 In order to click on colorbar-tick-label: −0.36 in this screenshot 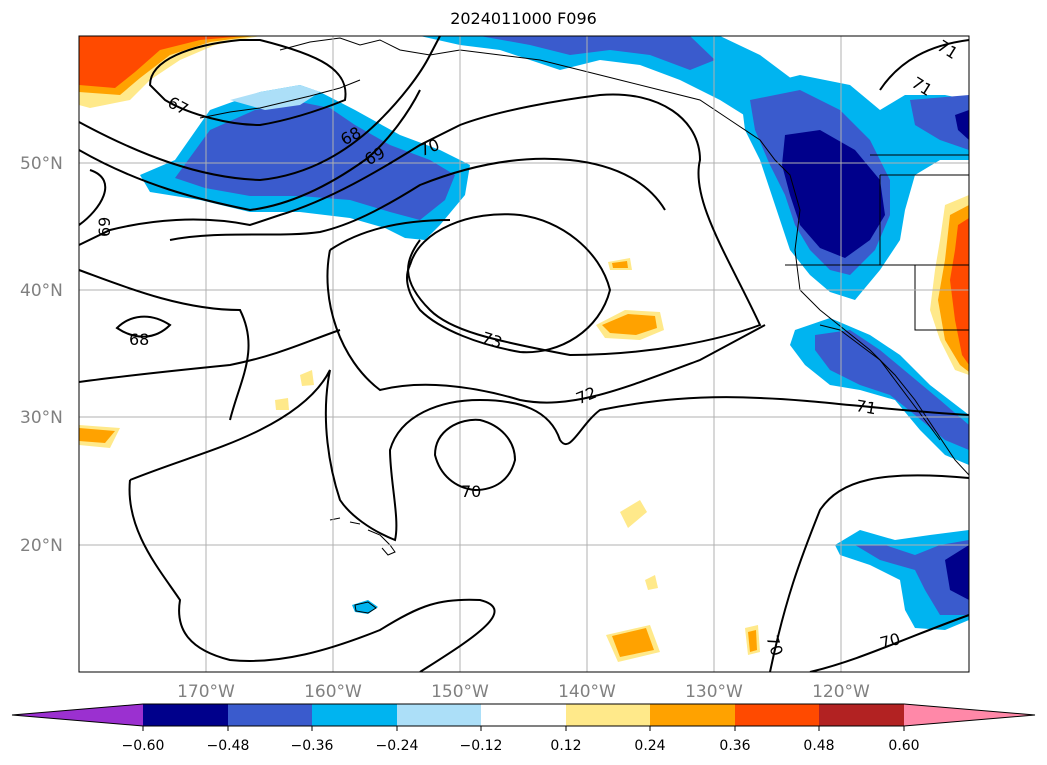, I will do `click(312, 746)`.